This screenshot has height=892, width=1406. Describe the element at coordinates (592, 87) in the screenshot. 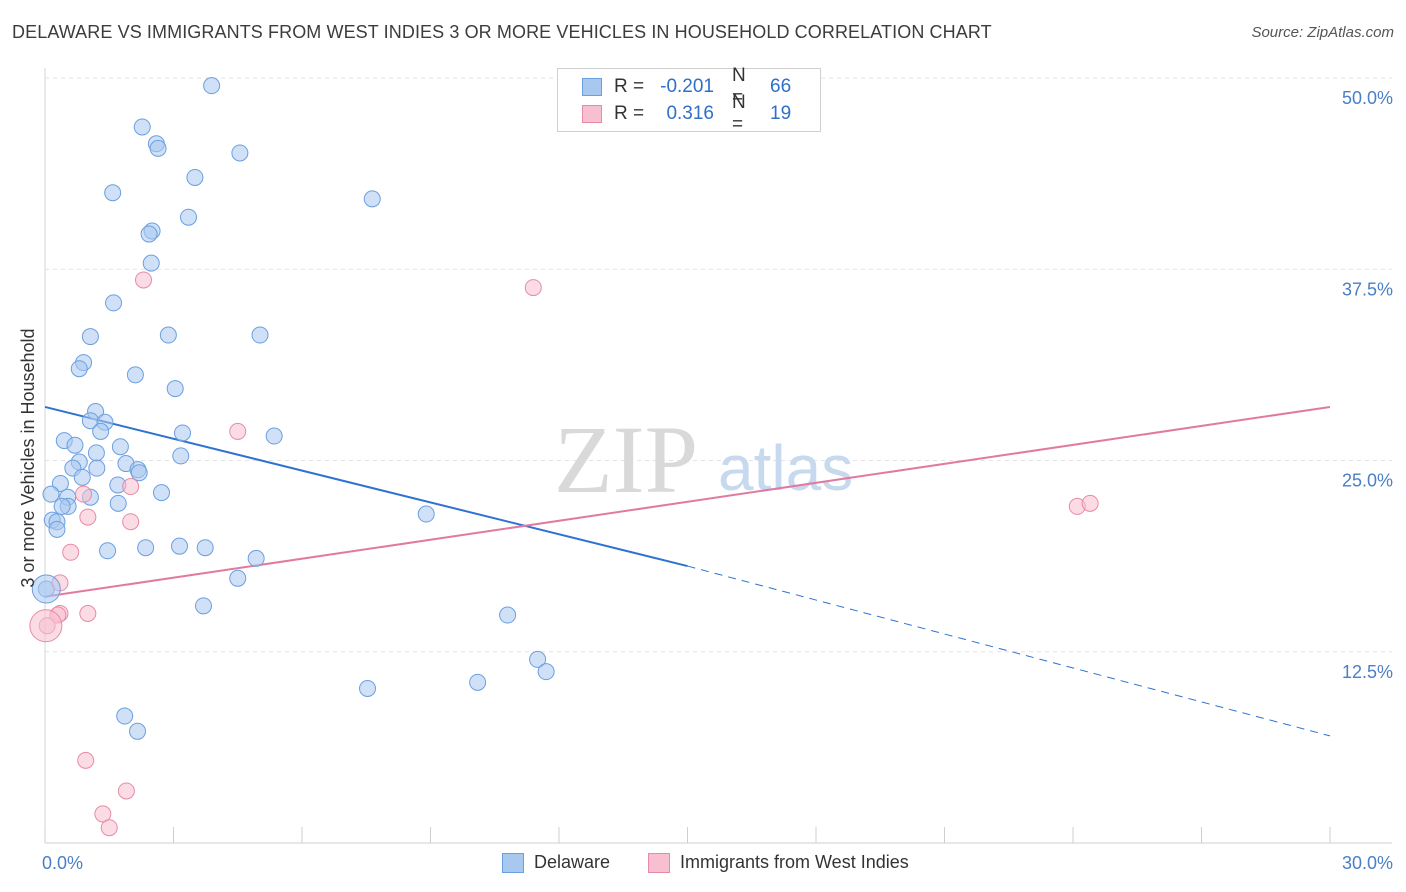

I see `legend-swatch-delaware` at that location.